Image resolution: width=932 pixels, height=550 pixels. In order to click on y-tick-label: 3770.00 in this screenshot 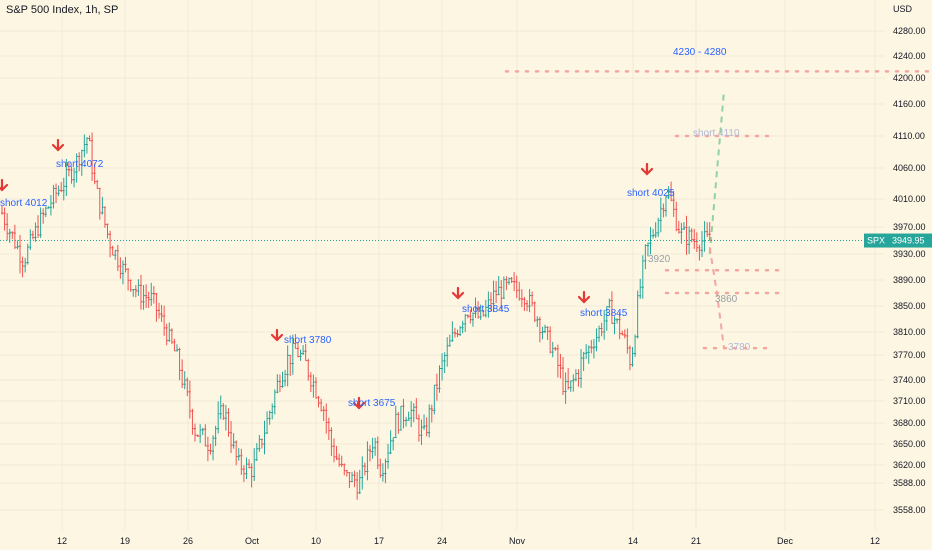, I will do `click(909, 355)`.